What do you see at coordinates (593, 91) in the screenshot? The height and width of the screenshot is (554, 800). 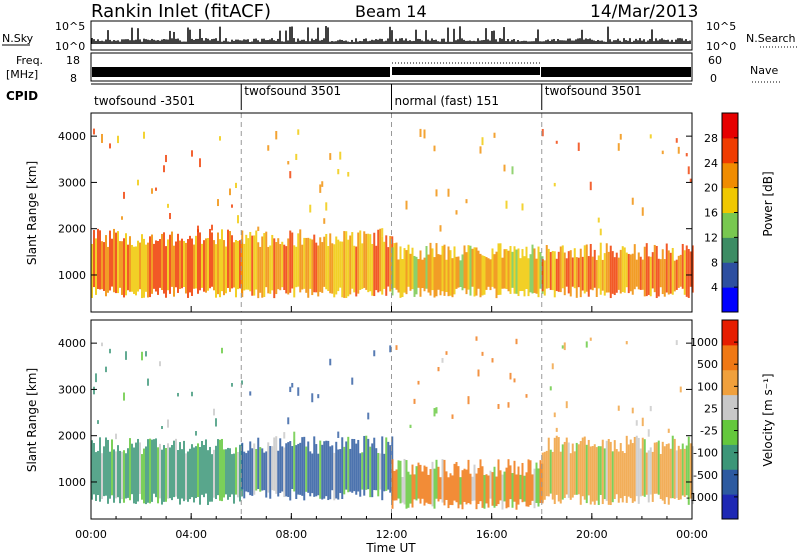 I see `cpid-segment-label: twofsound 3501` at bounding box center [593, 91].